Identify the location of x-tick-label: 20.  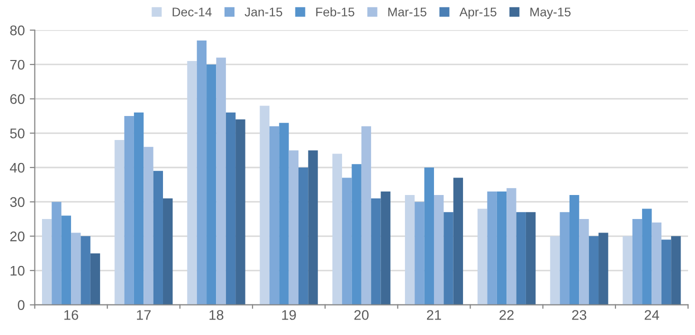
(361, 315).